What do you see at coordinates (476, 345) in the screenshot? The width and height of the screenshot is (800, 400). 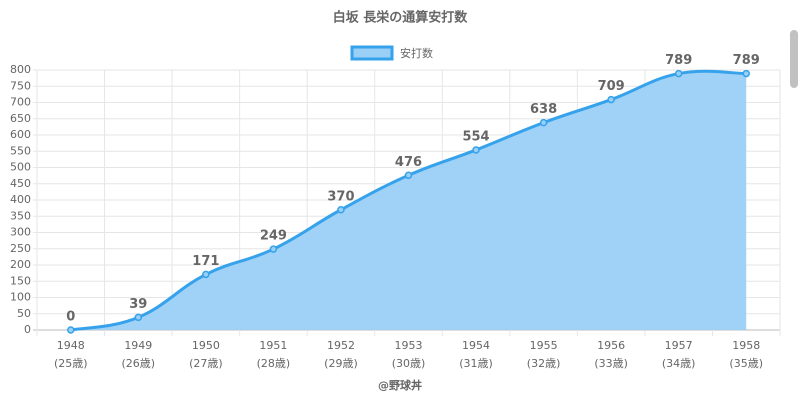 I see `x-tick-label: 1954` at bounding box center [476, 345].